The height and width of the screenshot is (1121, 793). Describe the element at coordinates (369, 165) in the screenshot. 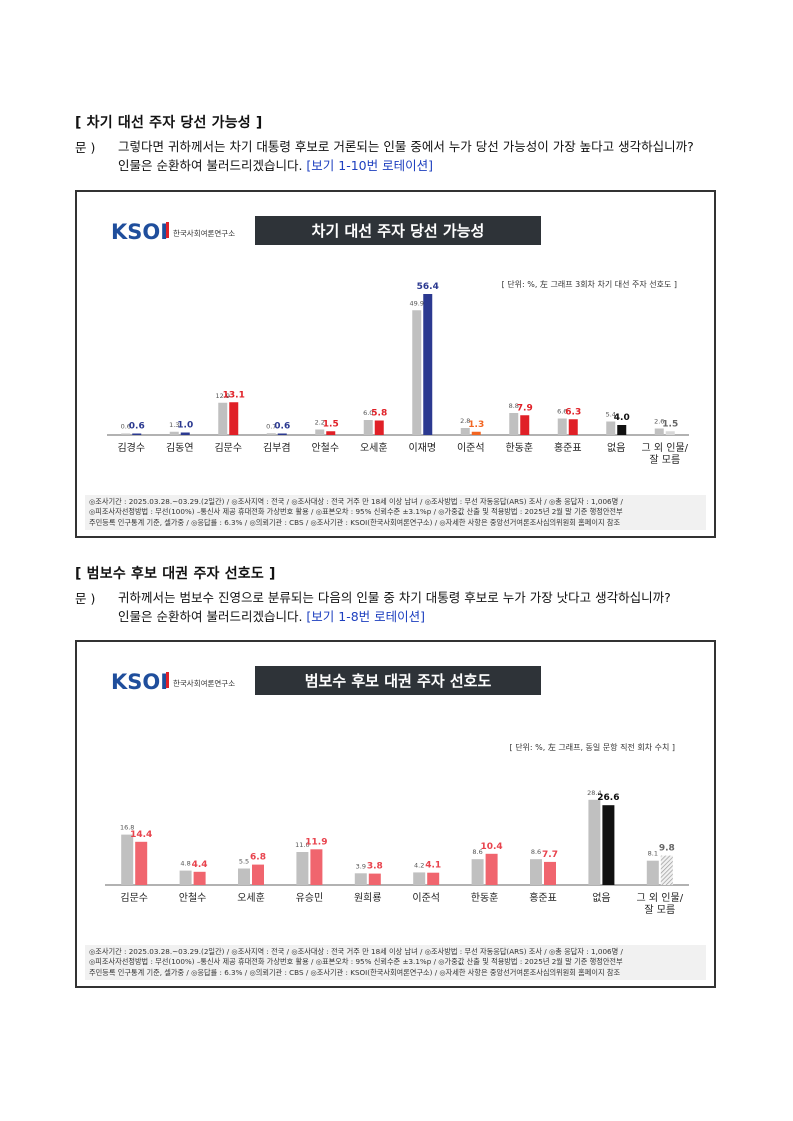

I see `rotation-note: [보기 1-10번 로테이션]` at that location.